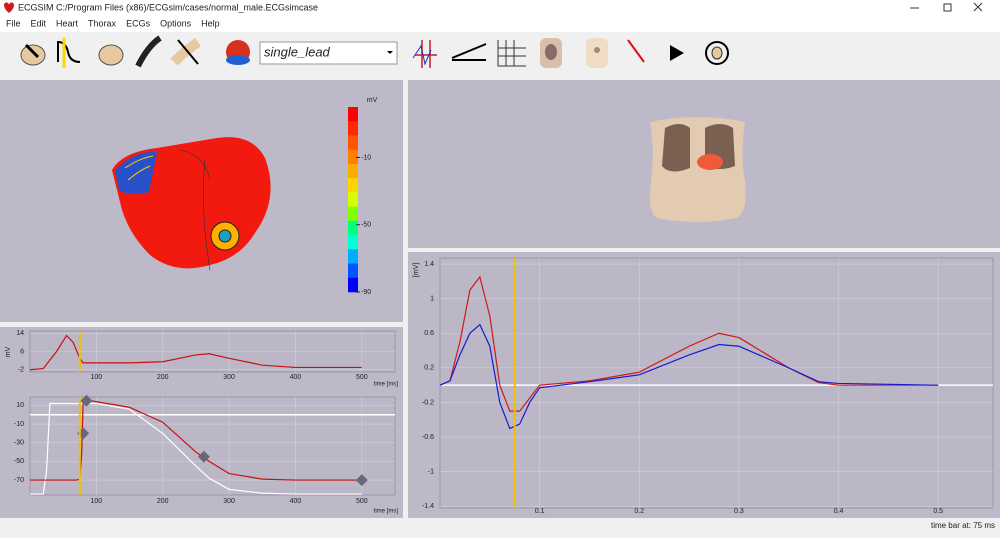  Describe the element at coordinates (19, 461) in the screenshot. I see `y-tick-label: -50` at that location.